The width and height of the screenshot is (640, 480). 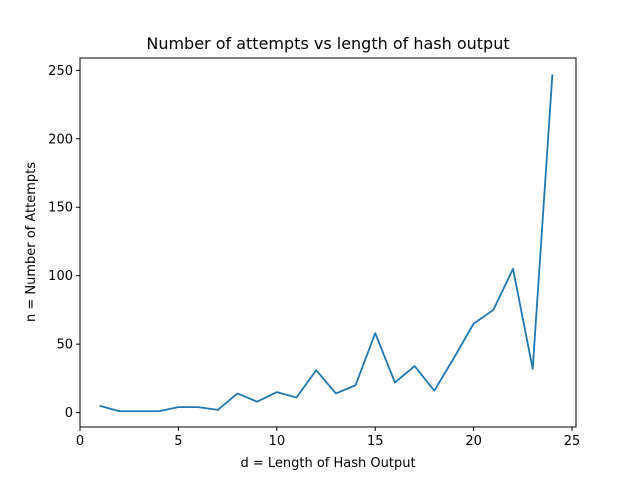 I want to click on y-tick-label: 200, so click(x=60, y=139).